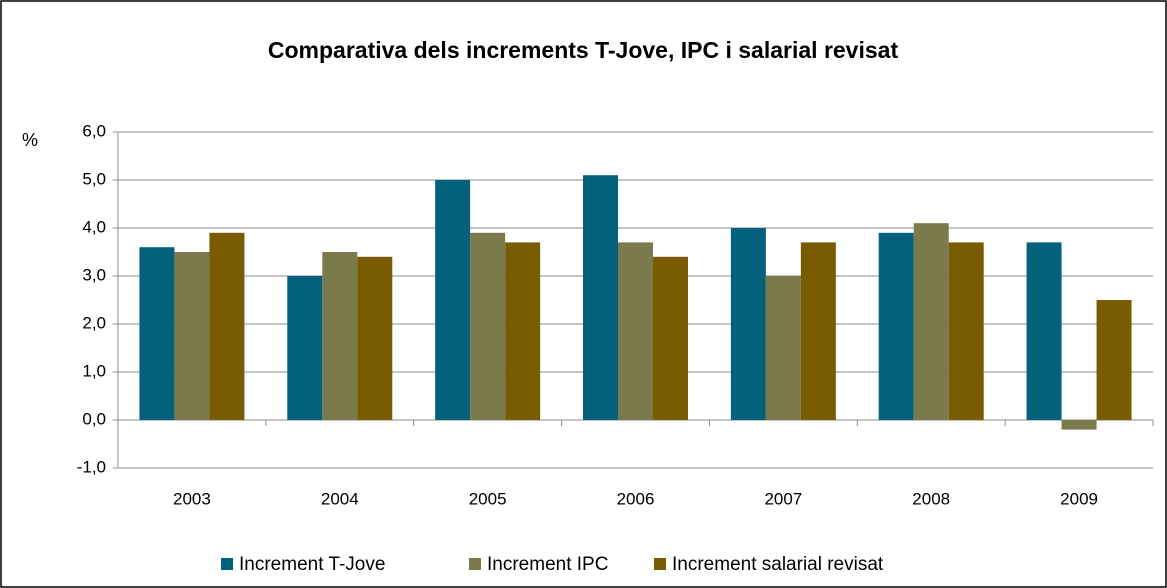  What do you see at coordinates (94, 418) in the screenshot?
I see `y-tick-label: 0,0` at bounding box center [94, 418].